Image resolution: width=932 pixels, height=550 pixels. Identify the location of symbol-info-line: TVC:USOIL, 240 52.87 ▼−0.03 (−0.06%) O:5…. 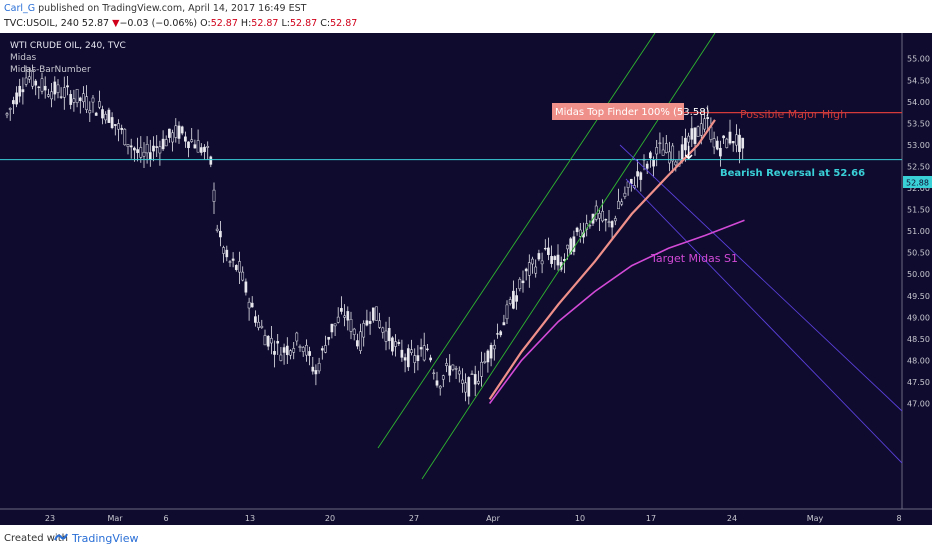
(180, 23).